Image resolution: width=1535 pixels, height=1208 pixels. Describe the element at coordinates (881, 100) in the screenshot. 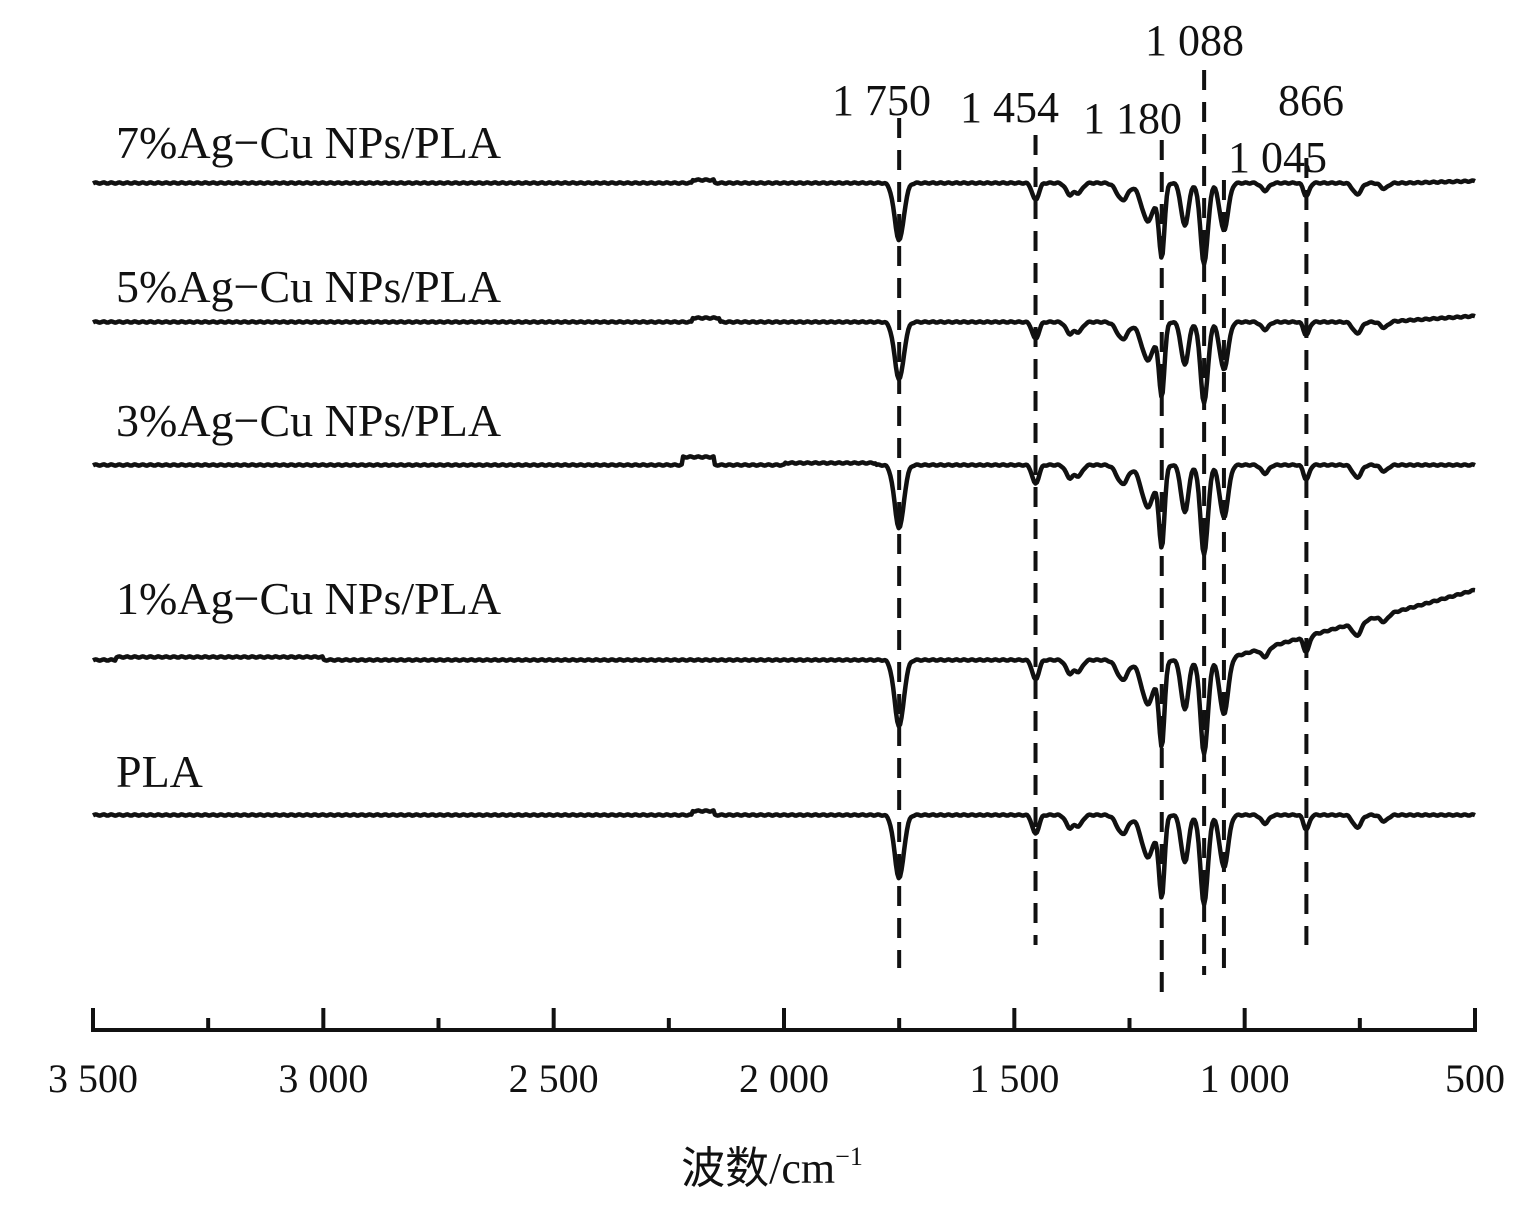

I see `peak-label: 1 750` at that location.